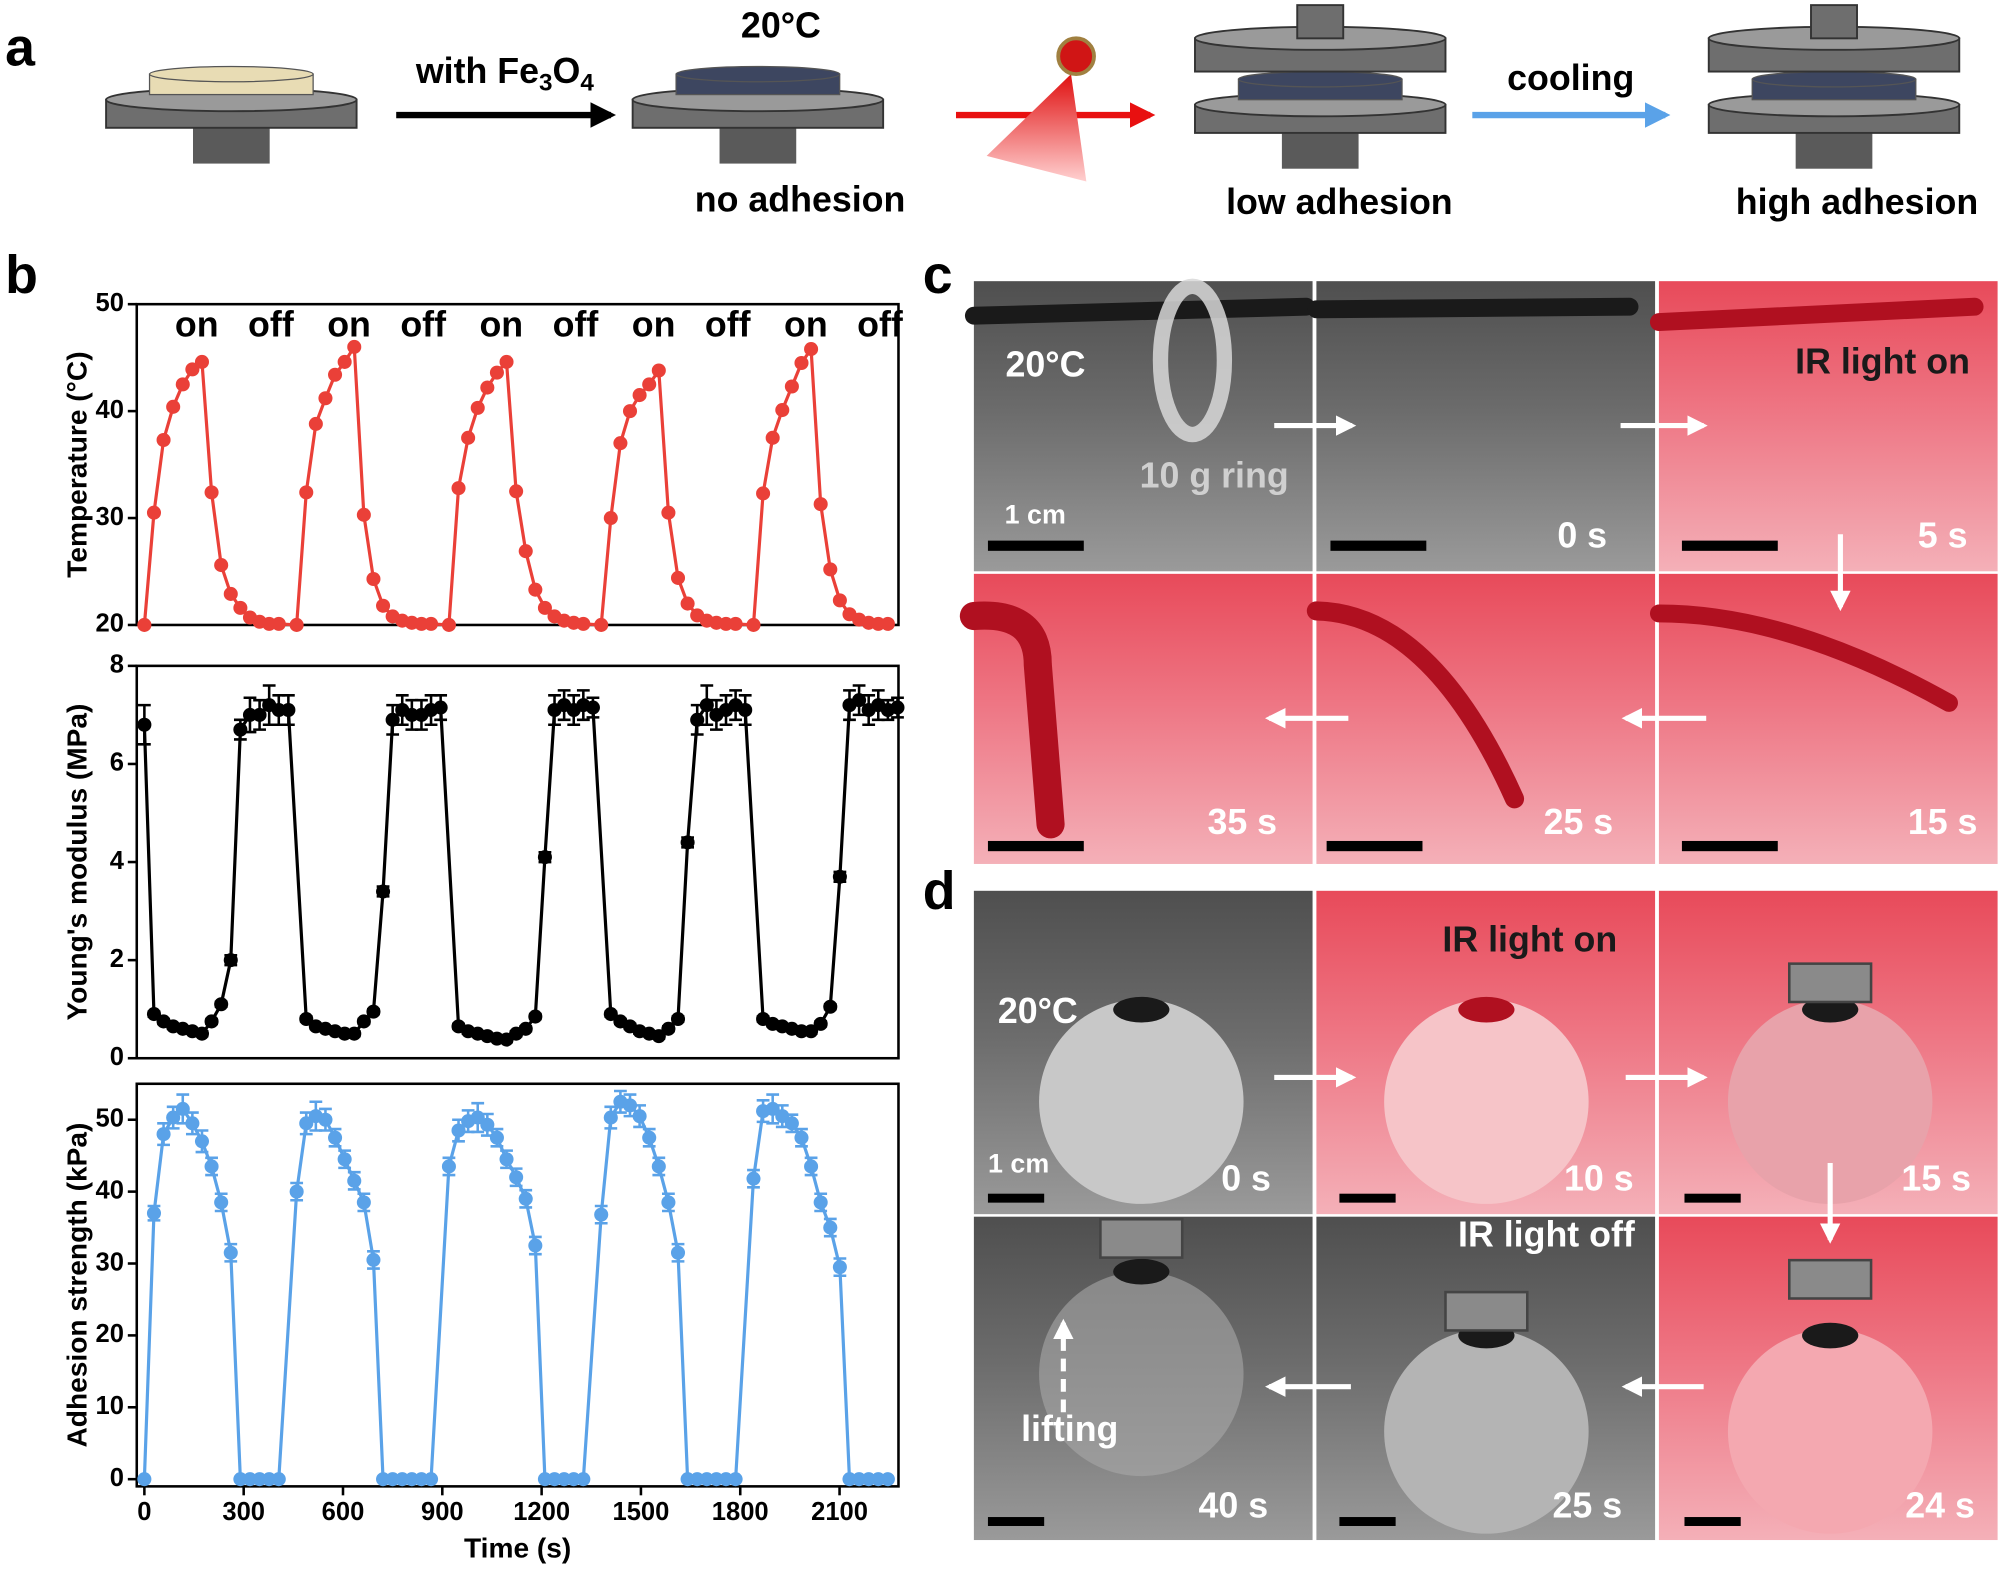  Describe the element at coordinates (1582, 536) in the screenshot. I see `time-label: 0 s` at that location.